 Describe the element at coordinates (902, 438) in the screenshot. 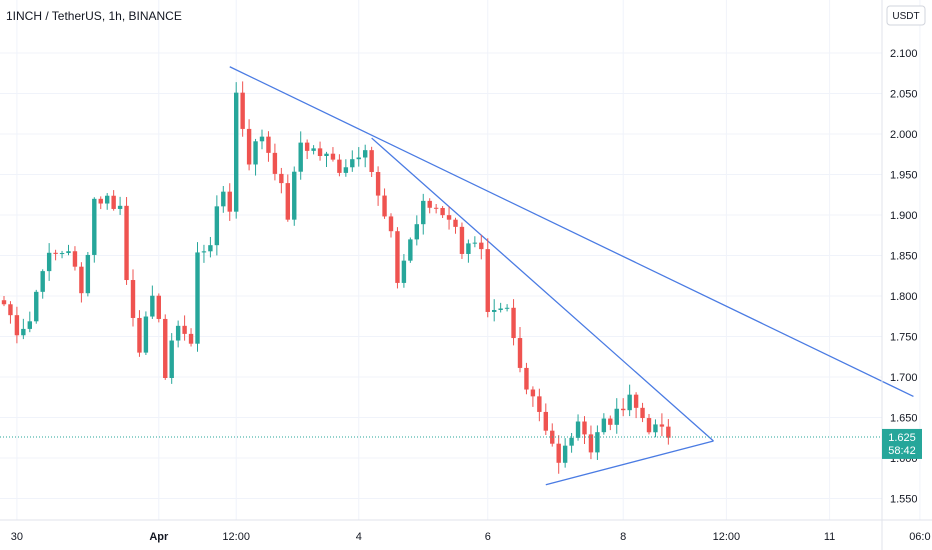

I see `current-price-value: 1.625` at that location.